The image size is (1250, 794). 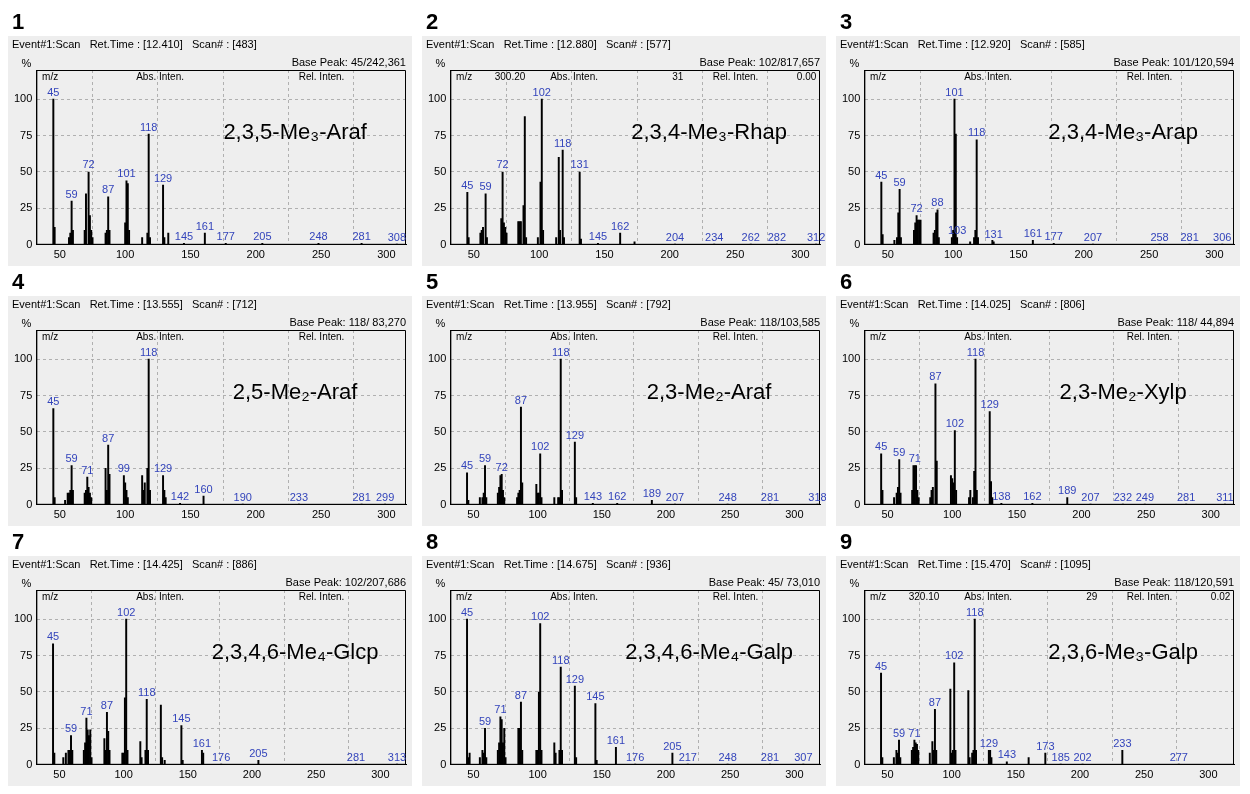 I want to click on text: Base Peak: 101/120,594, so click(x=1173, y=61).